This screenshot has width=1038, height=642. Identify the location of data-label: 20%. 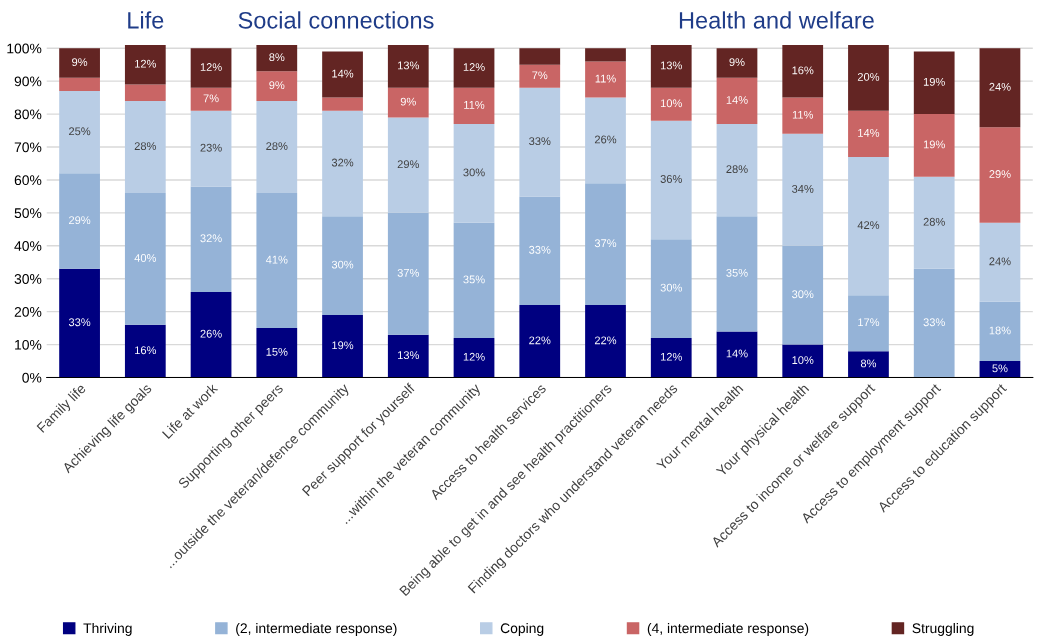
(868, 76).